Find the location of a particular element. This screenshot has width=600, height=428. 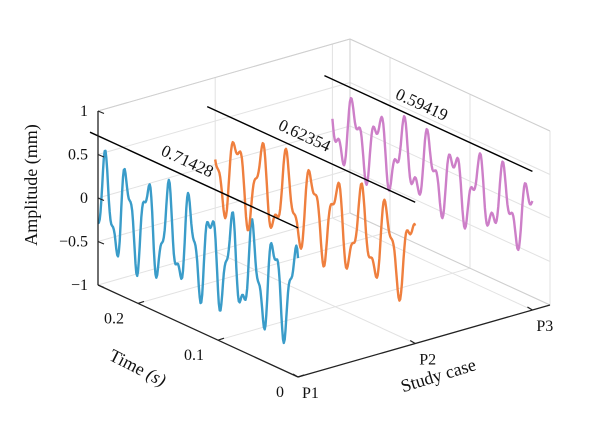

time-axis-line is located at coordinates (198, 331).